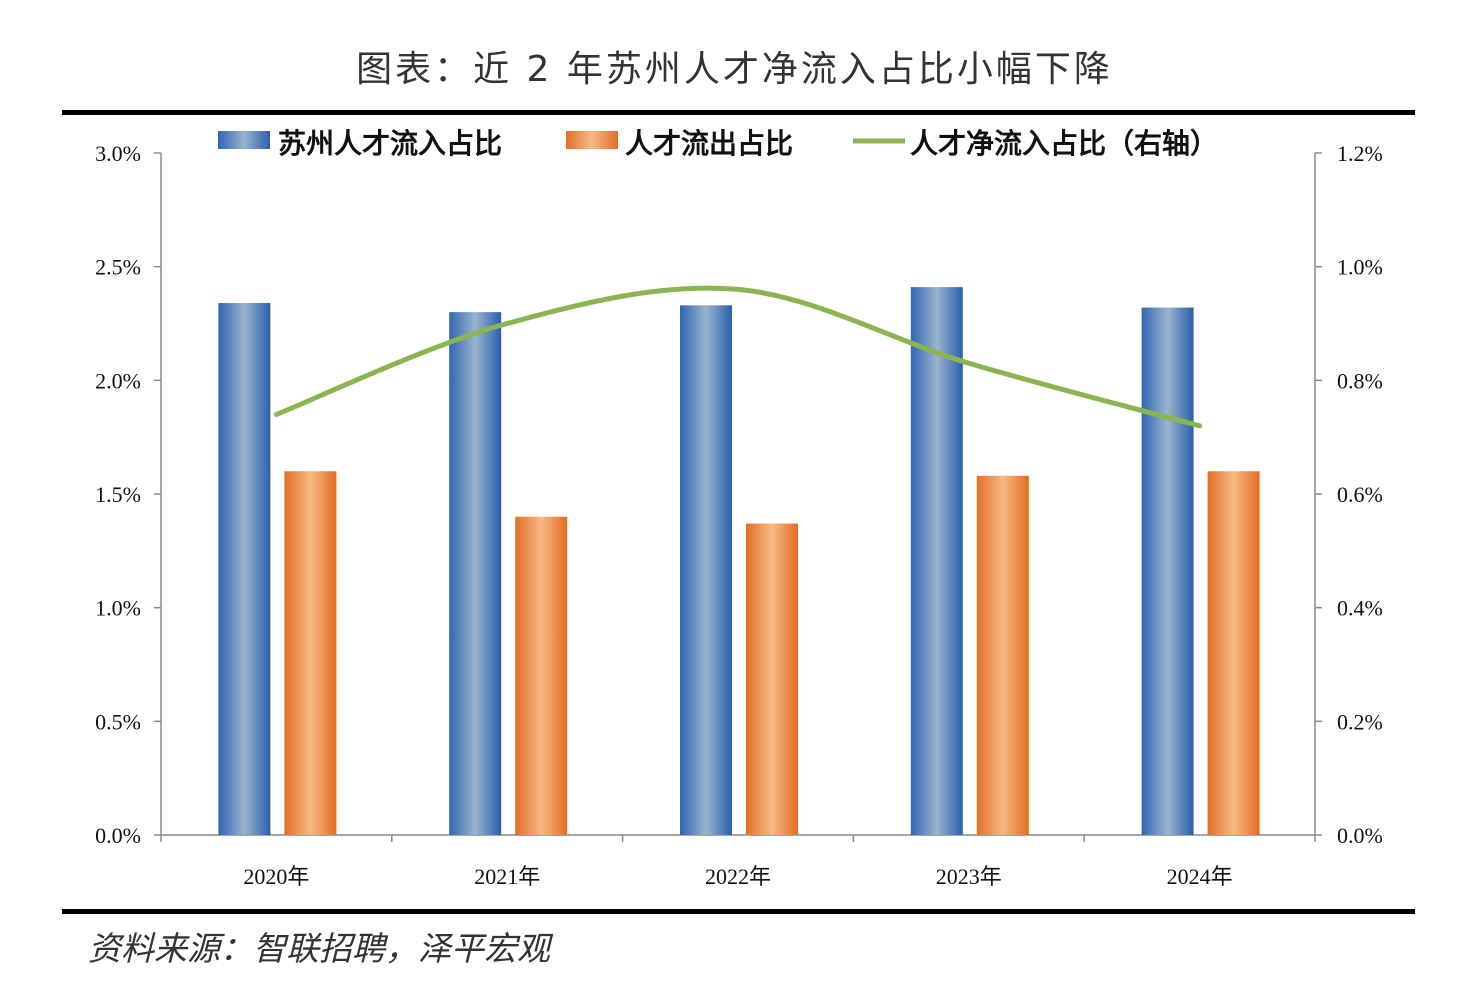 Image resolution: width=1469 pixels, height=983 pixels. Describe the element at coordinates (1360, 494) in the screenshot. I see `y-right-tick-label: 0.6%` at that location.